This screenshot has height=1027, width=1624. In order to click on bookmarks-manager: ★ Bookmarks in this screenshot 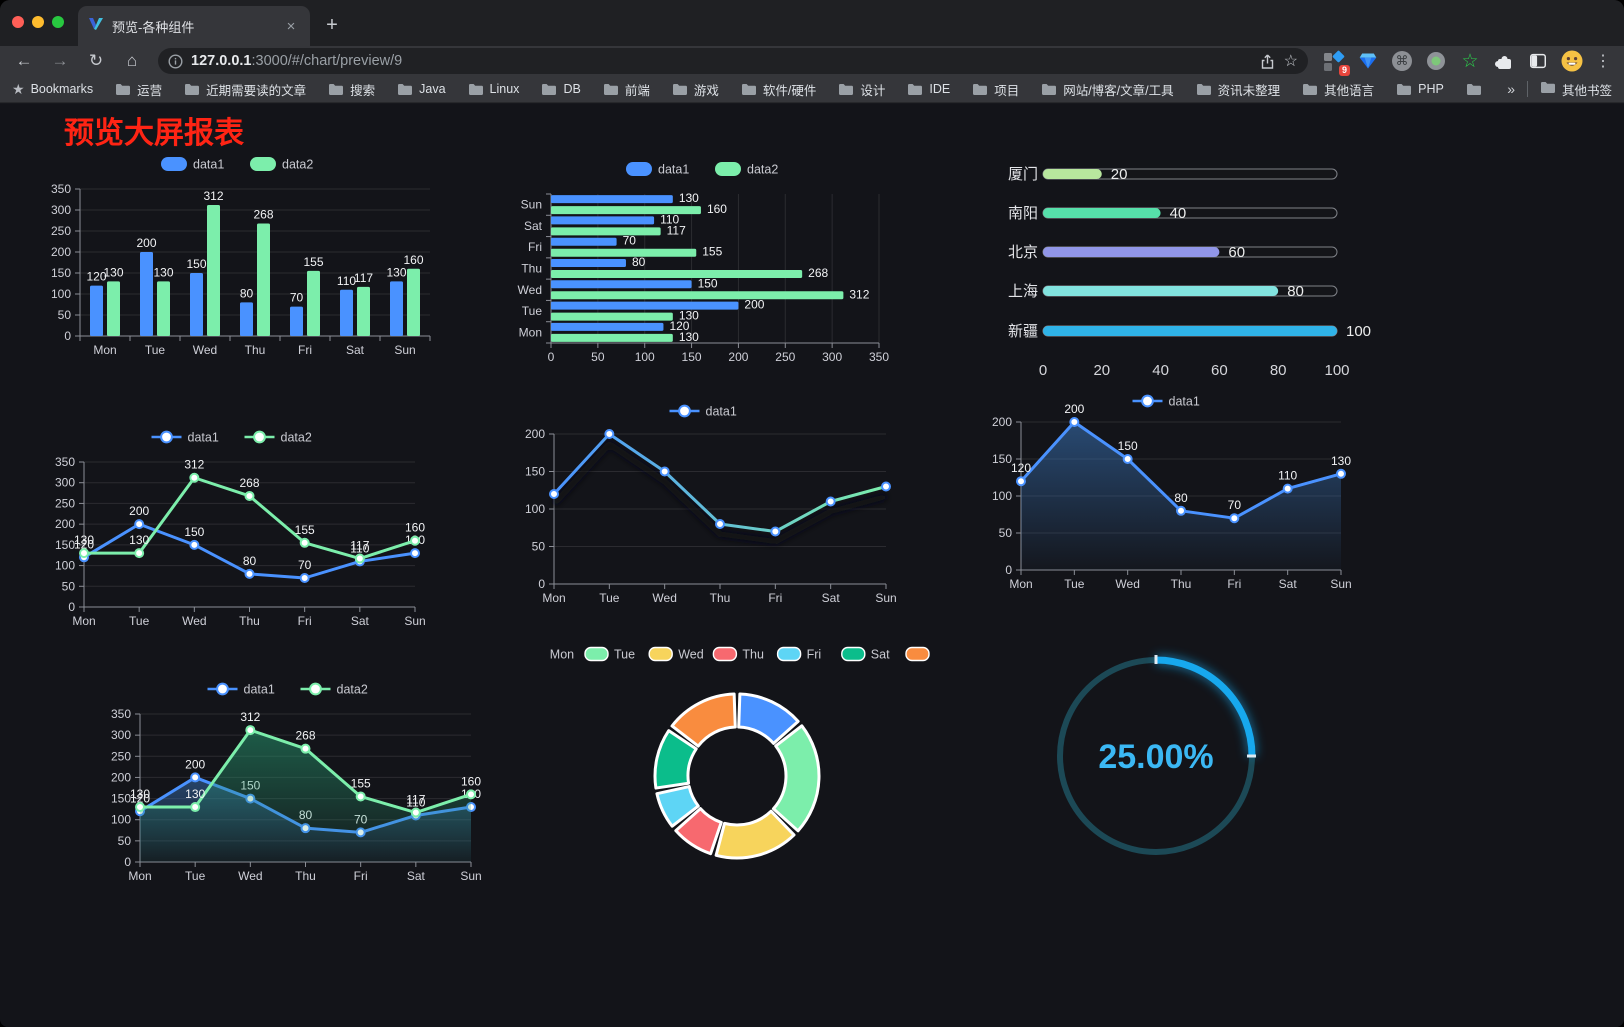, I will do `click(52, 89)`.